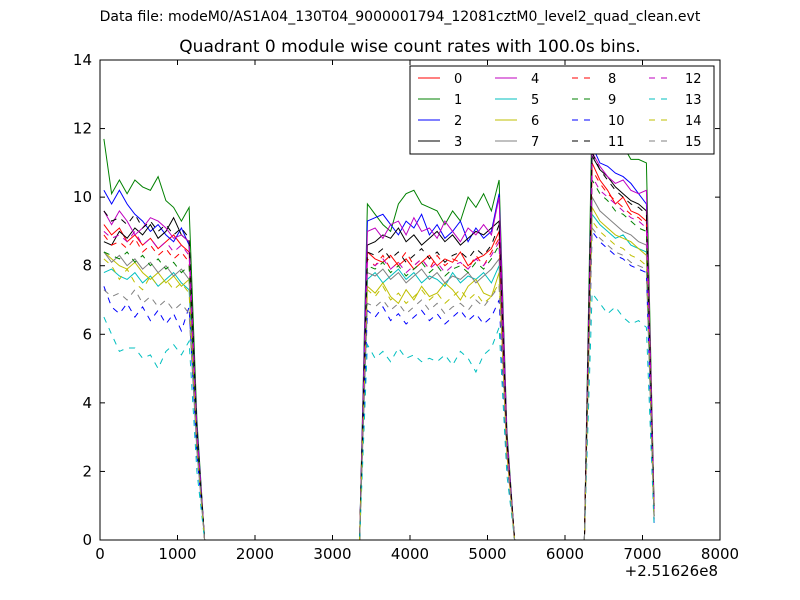 Image resolution: width=800 pixels, height=600 pixels. What do you see at coordinates (720, 554) in the screenshot?
I see `x-tick-label: 8000` at bounding box center [720, 554].